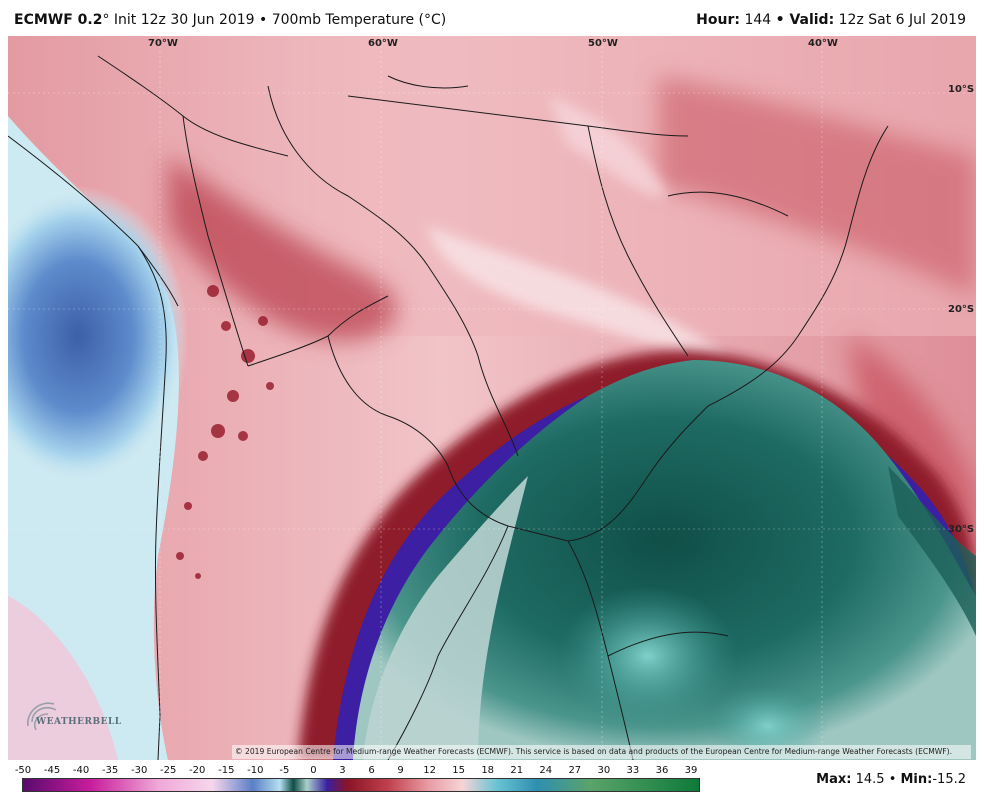 This screenshot has height=808, width=984. Describe the element at coordinates (718, 20) in the screenshot. I see `hour-label: Hour:` at that location.